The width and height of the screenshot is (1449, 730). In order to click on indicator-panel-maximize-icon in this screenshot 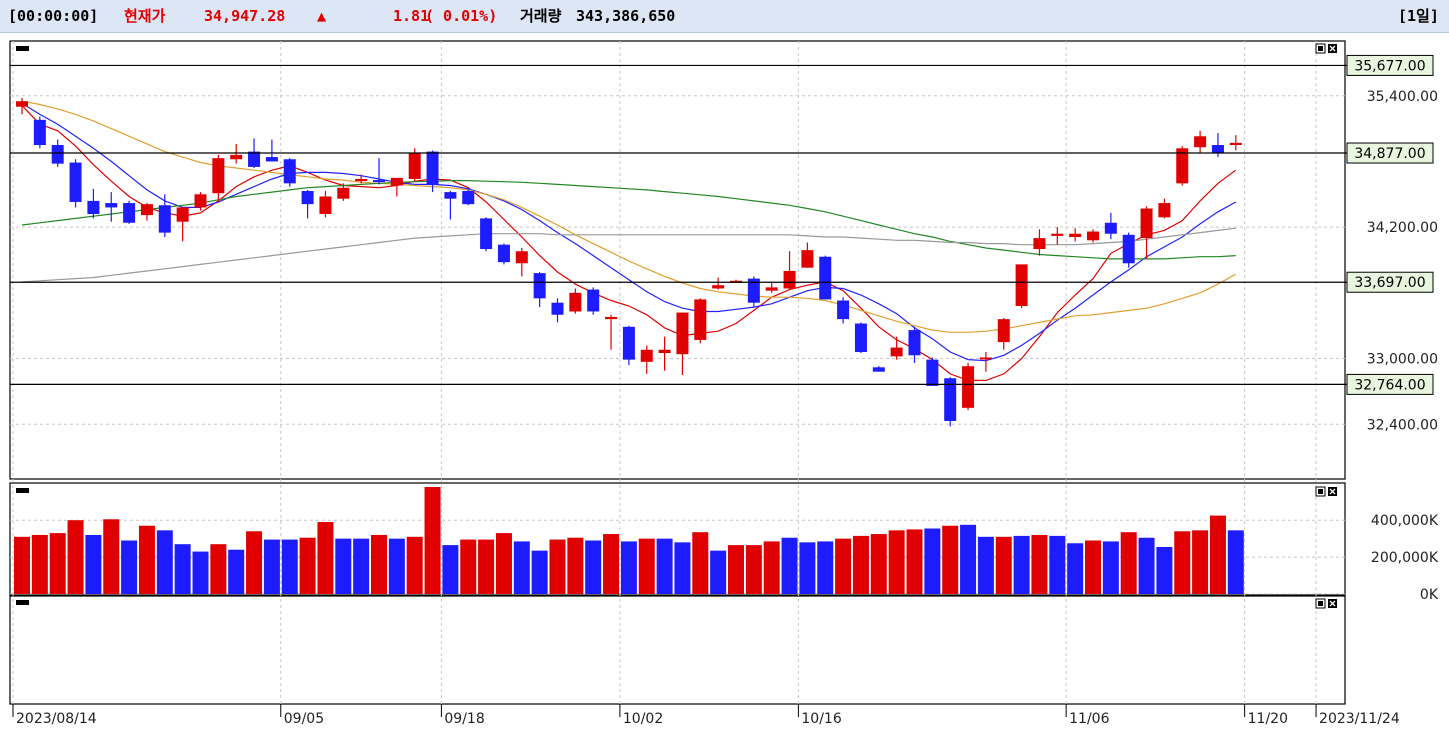, I will do `click(1320, 603)`.